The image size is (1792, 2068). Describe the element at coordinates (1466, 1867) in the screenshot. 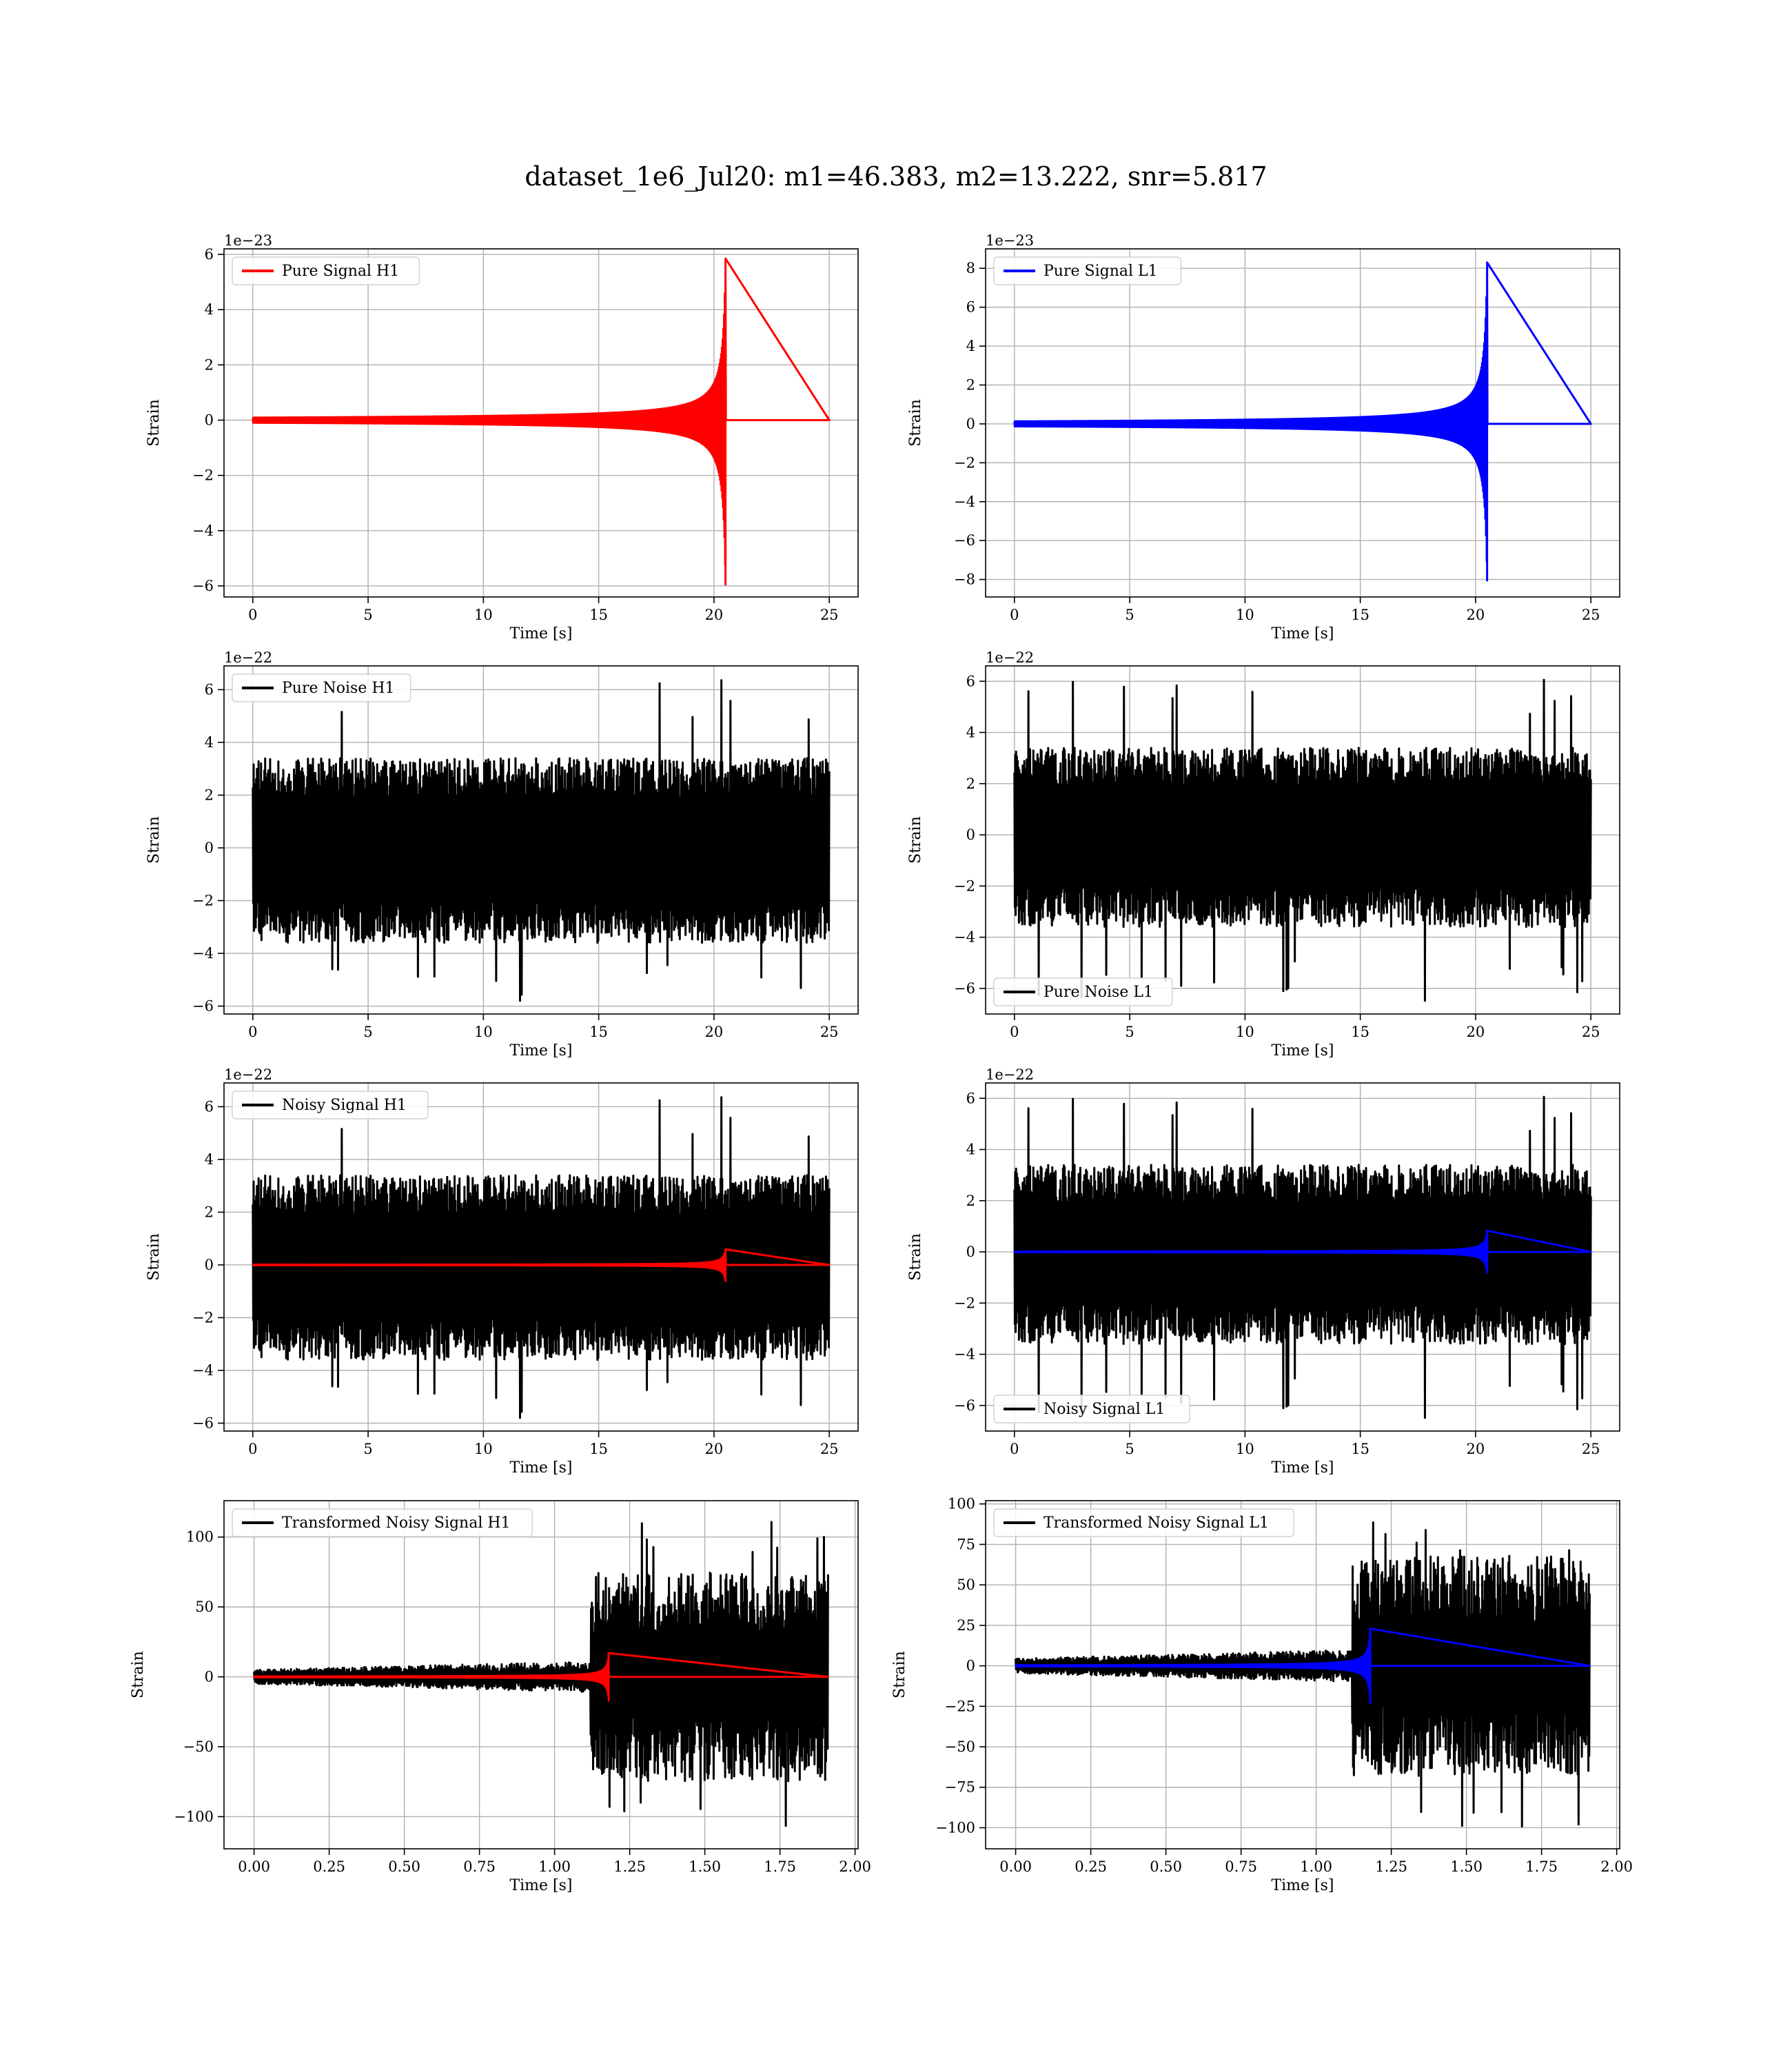

I see `x-tick-label: 1.50` at that location.